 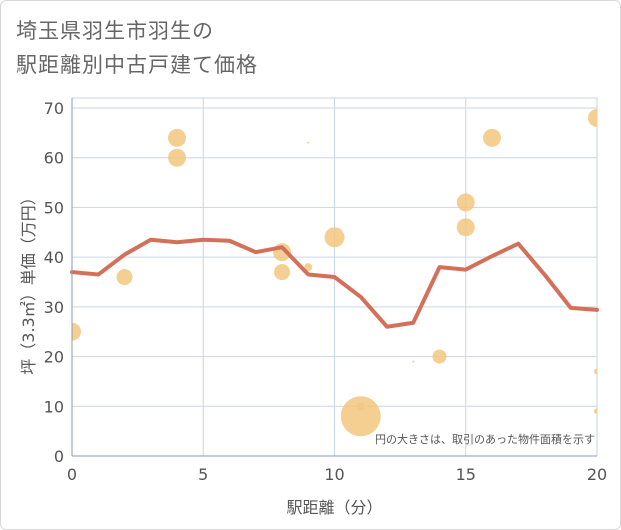 What do you see at coordinates (54, 158) in the screenshot?
I see `y-tick-label: 60` at bounding box center [54, 158].